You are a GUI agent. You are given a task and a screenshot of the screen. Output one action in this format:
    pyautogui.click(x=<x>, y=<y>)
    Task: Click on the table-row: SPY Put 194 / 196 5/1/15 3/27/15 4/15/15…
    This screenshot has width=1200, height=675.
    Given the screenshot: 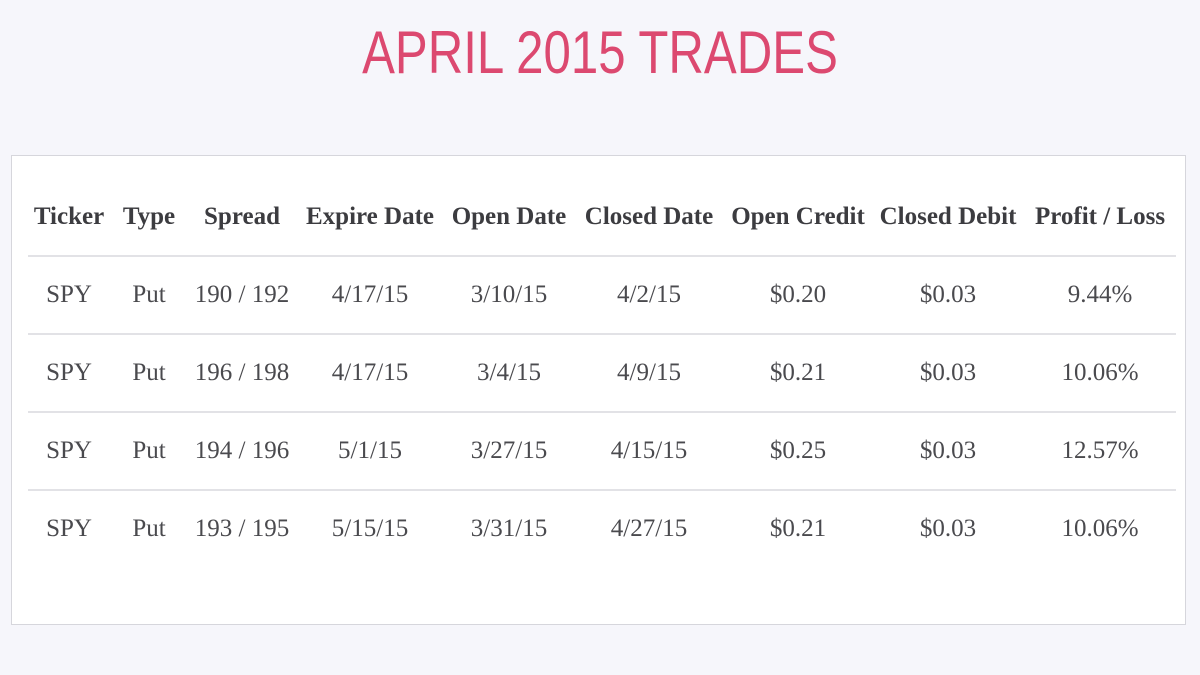 What is the action you would take?
    pyautogui.click(x=602, y=451)
    